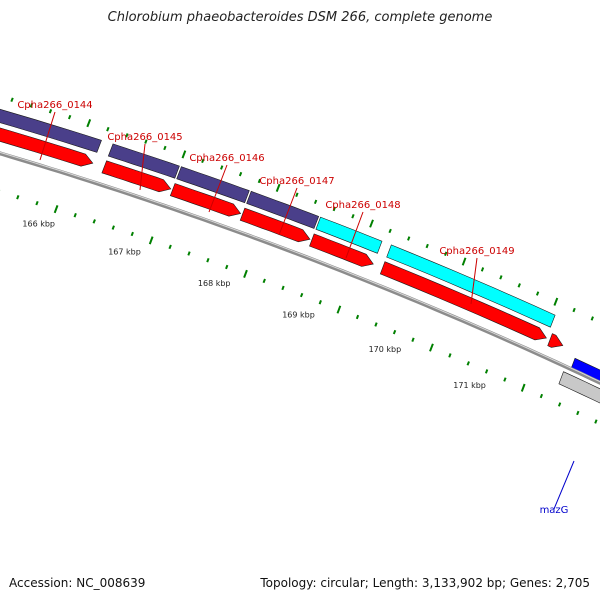 This screenshot has height=600, width=600. I want to click on gene-label-cpha266-0149: Cpha266_0149, so click(476, 251).